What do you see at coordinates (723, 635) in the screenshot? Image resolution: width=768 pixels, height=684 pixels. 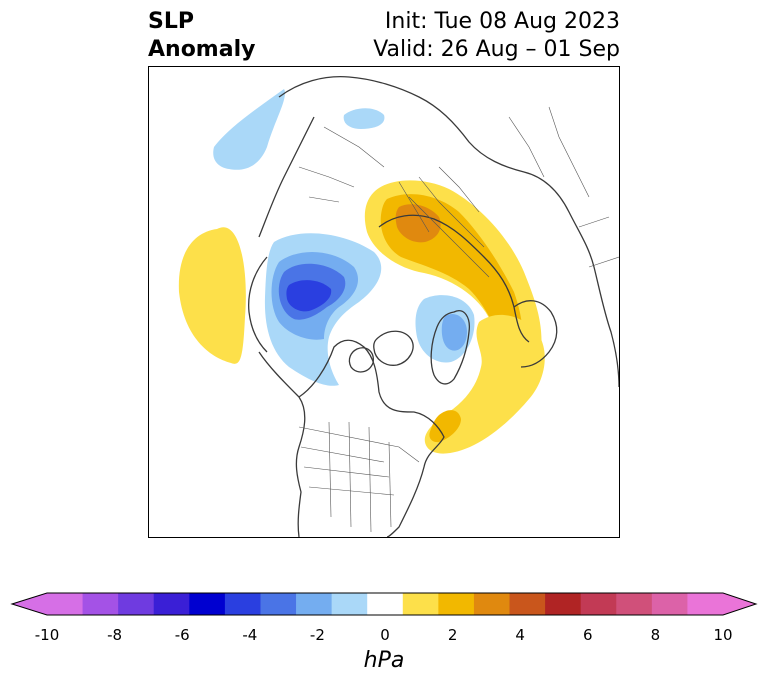 I see `colorbar-tick: 10` at bounding box center [723, 635].